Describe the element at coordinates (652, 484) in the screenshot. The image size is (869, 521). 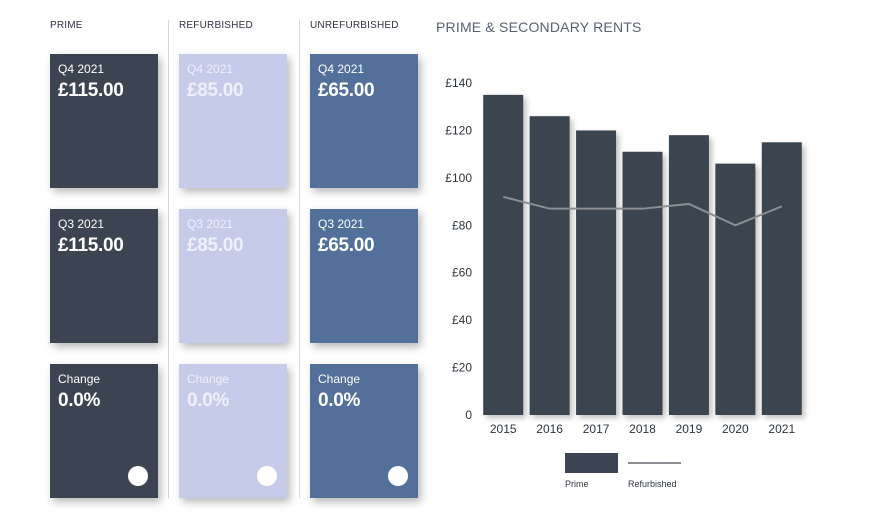
I see `legend-label-refurbished: Refurbished` at that location.